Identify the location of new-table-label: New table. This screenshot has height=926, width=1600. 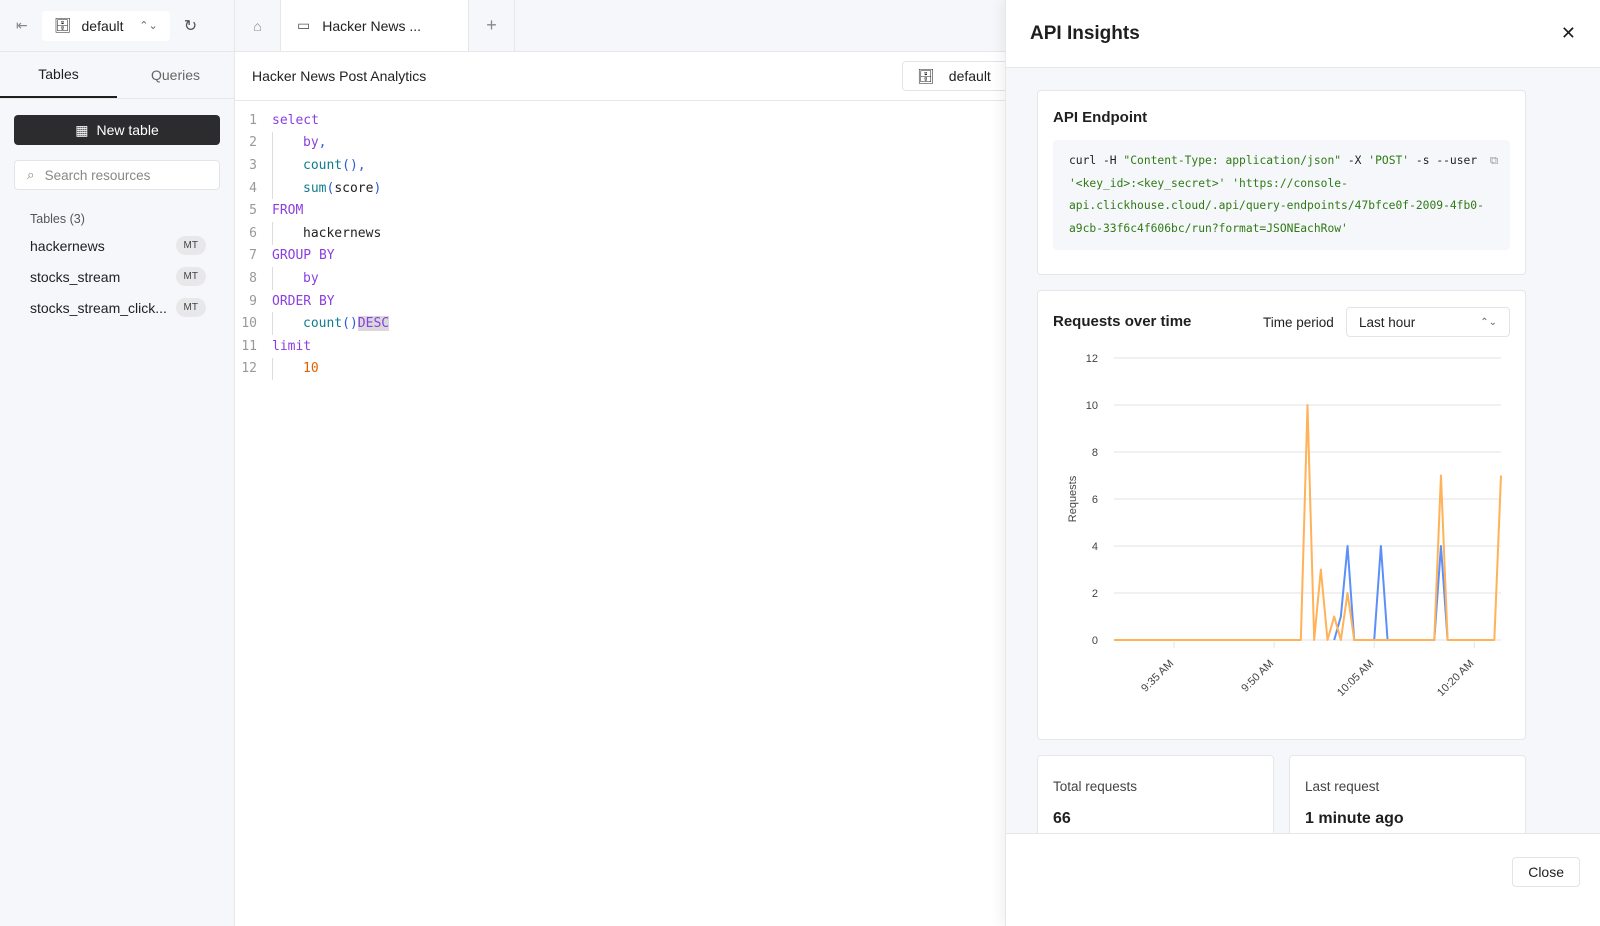
(127, 130).